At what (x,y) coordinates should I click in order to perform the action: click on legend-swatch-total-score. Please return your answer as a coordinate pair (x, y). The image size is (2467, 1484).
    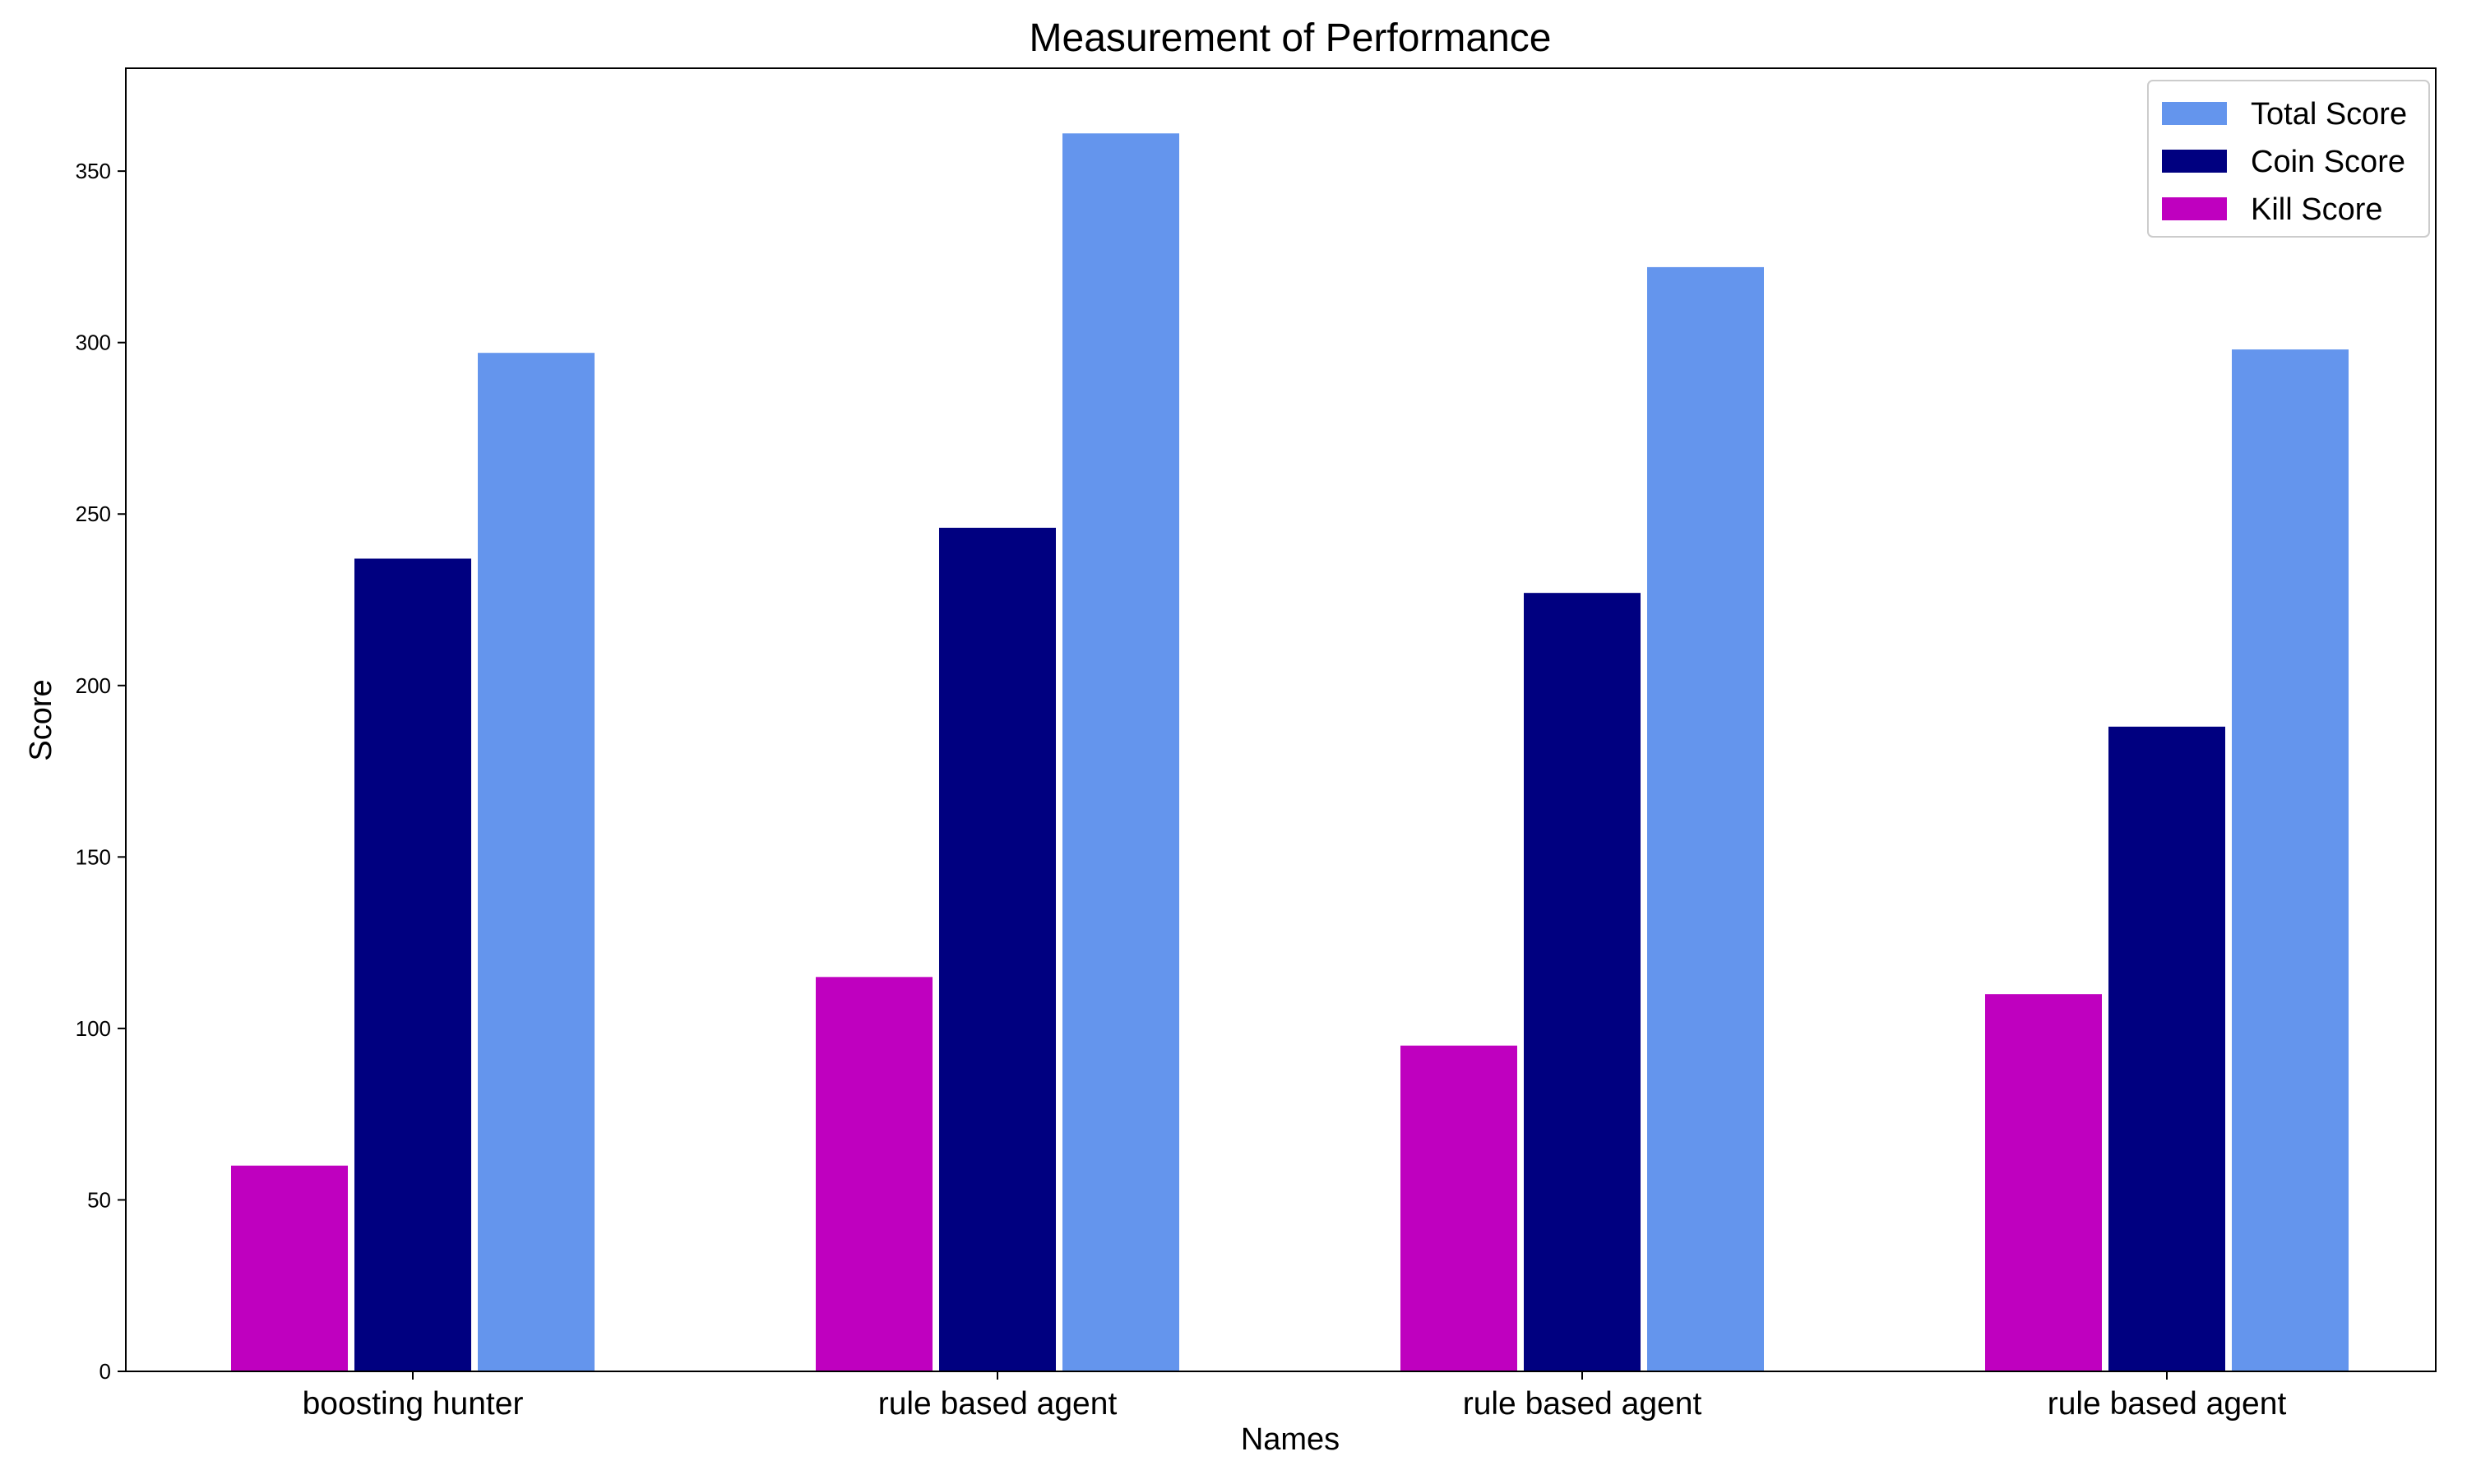
    Looking at the image, I should click on (2194, 114).